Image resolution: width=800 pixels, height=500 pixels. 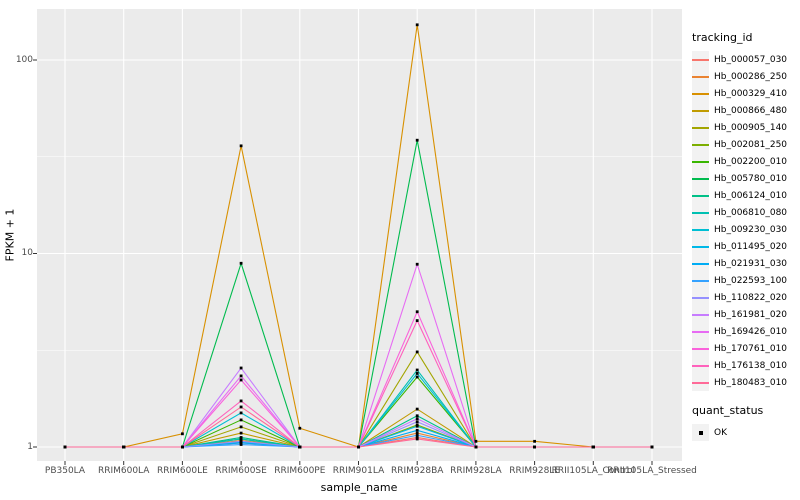 I want to click on legend-item-label: Hb_002081_250, so click(x=751, y=144).